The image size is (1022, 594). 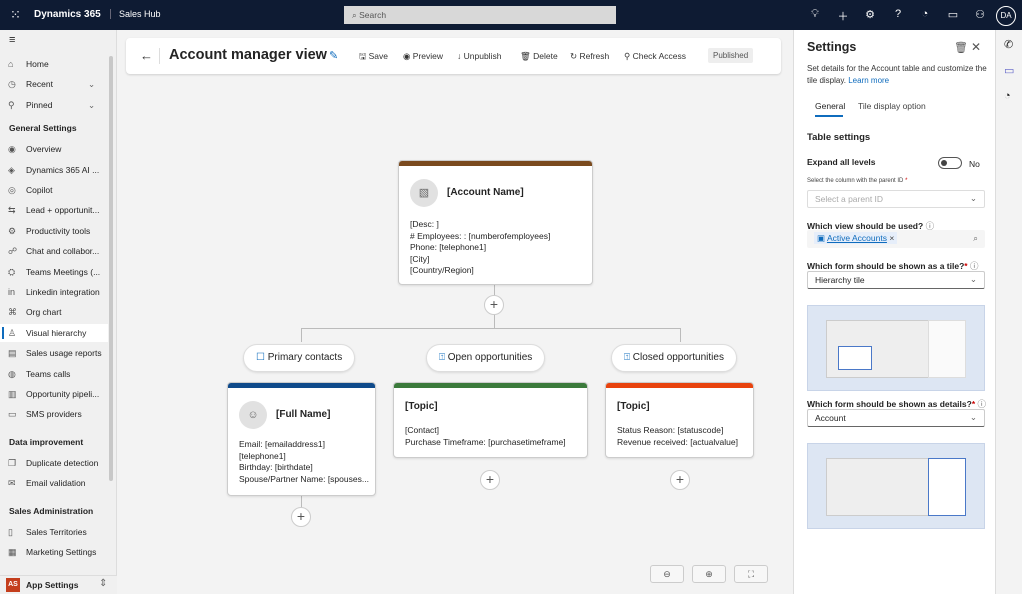 I want to click on sidebar-item: ◷ Recent ⌄, so click(x=54, y=84).